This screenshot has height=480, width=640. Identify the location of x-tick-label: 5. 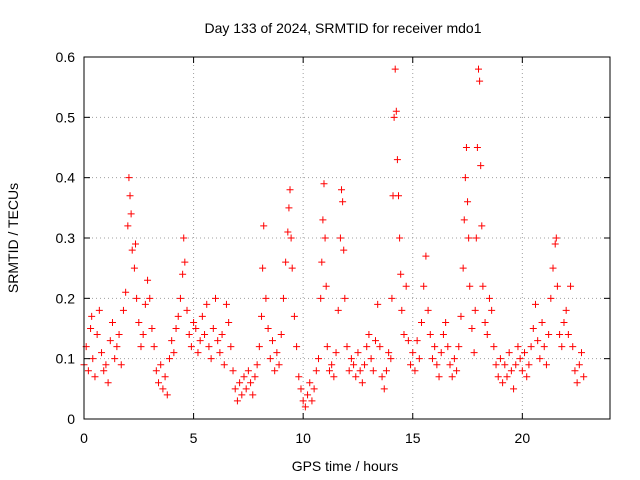
(194, 438).